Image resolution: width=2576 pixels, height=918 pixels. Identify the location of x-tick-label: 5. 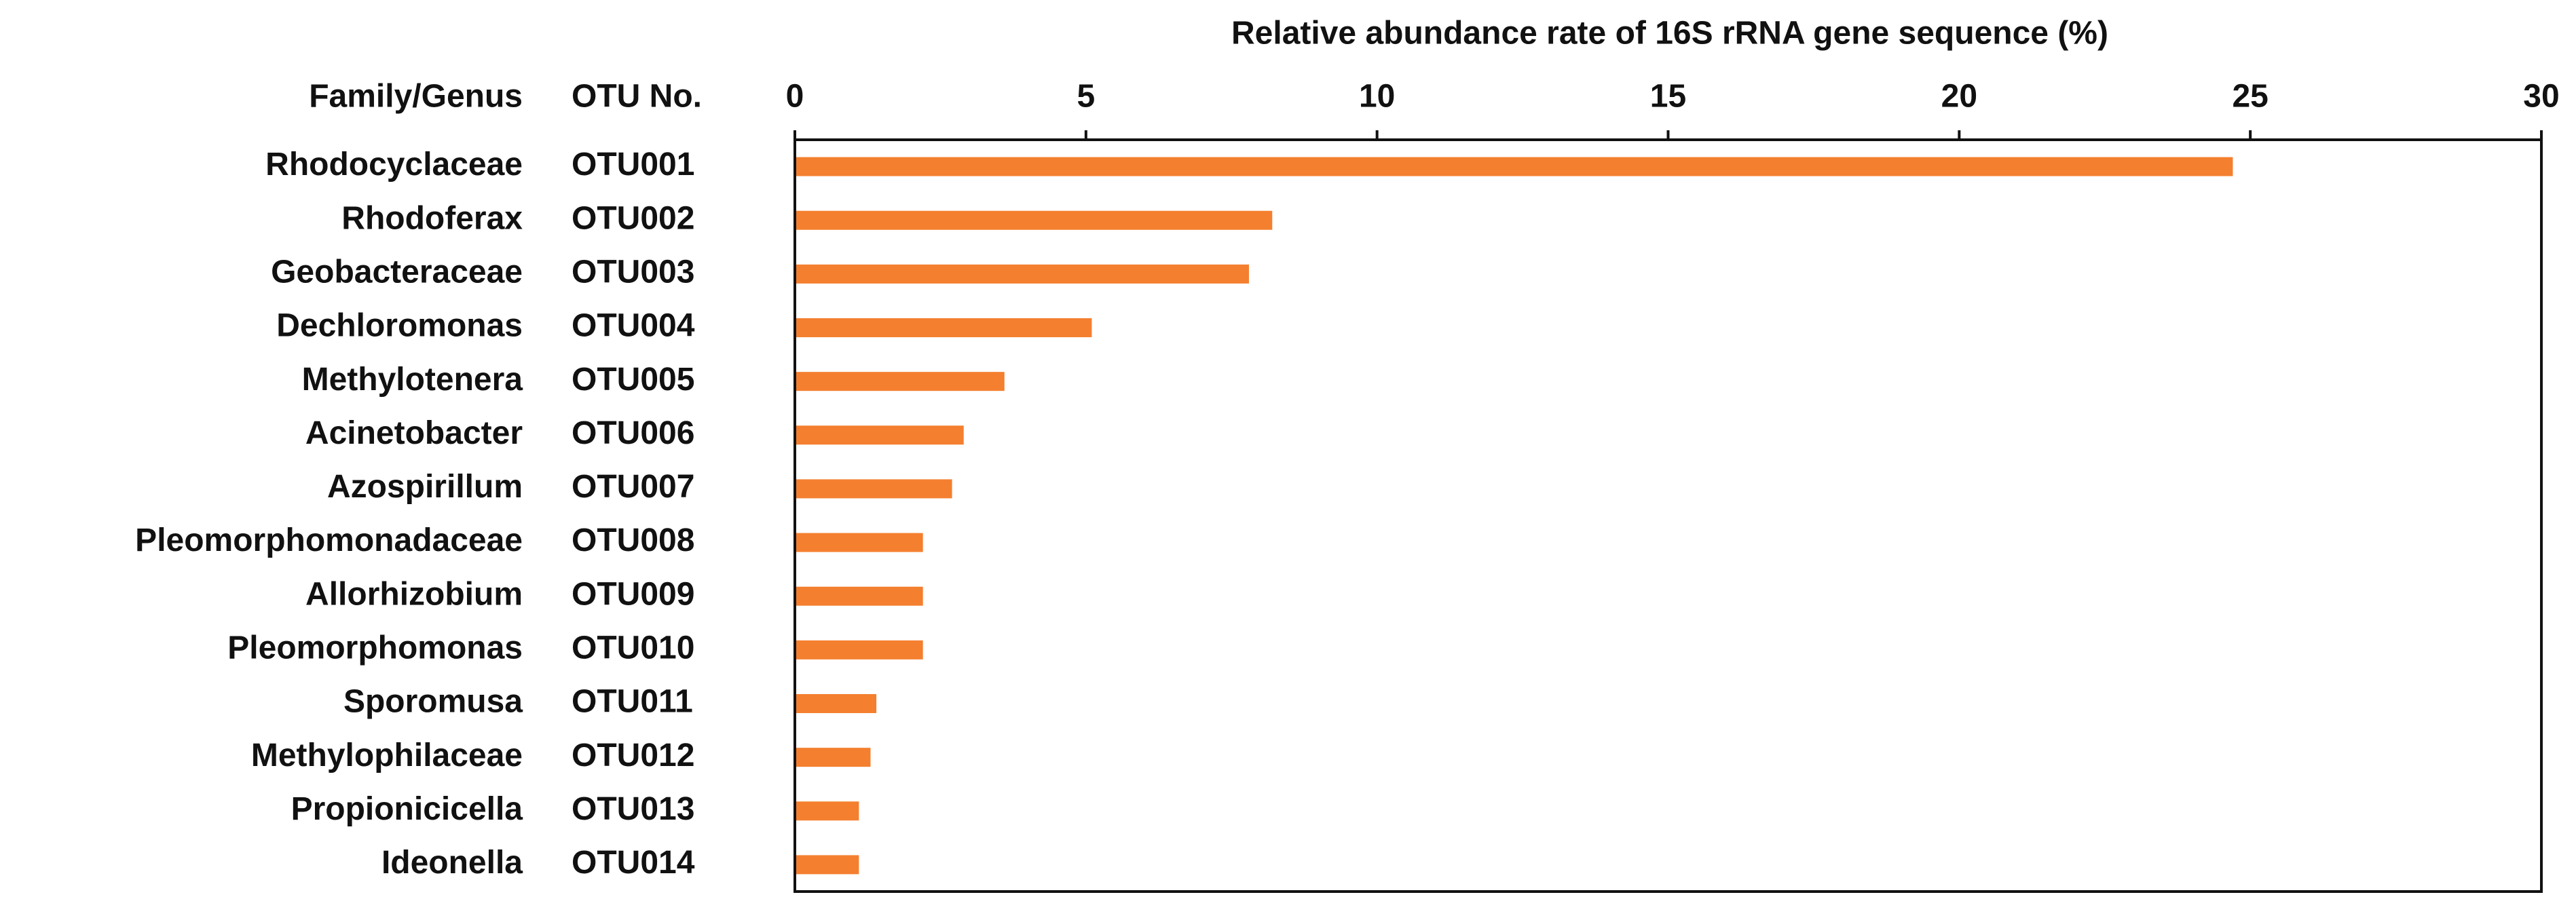
(1086, 97).